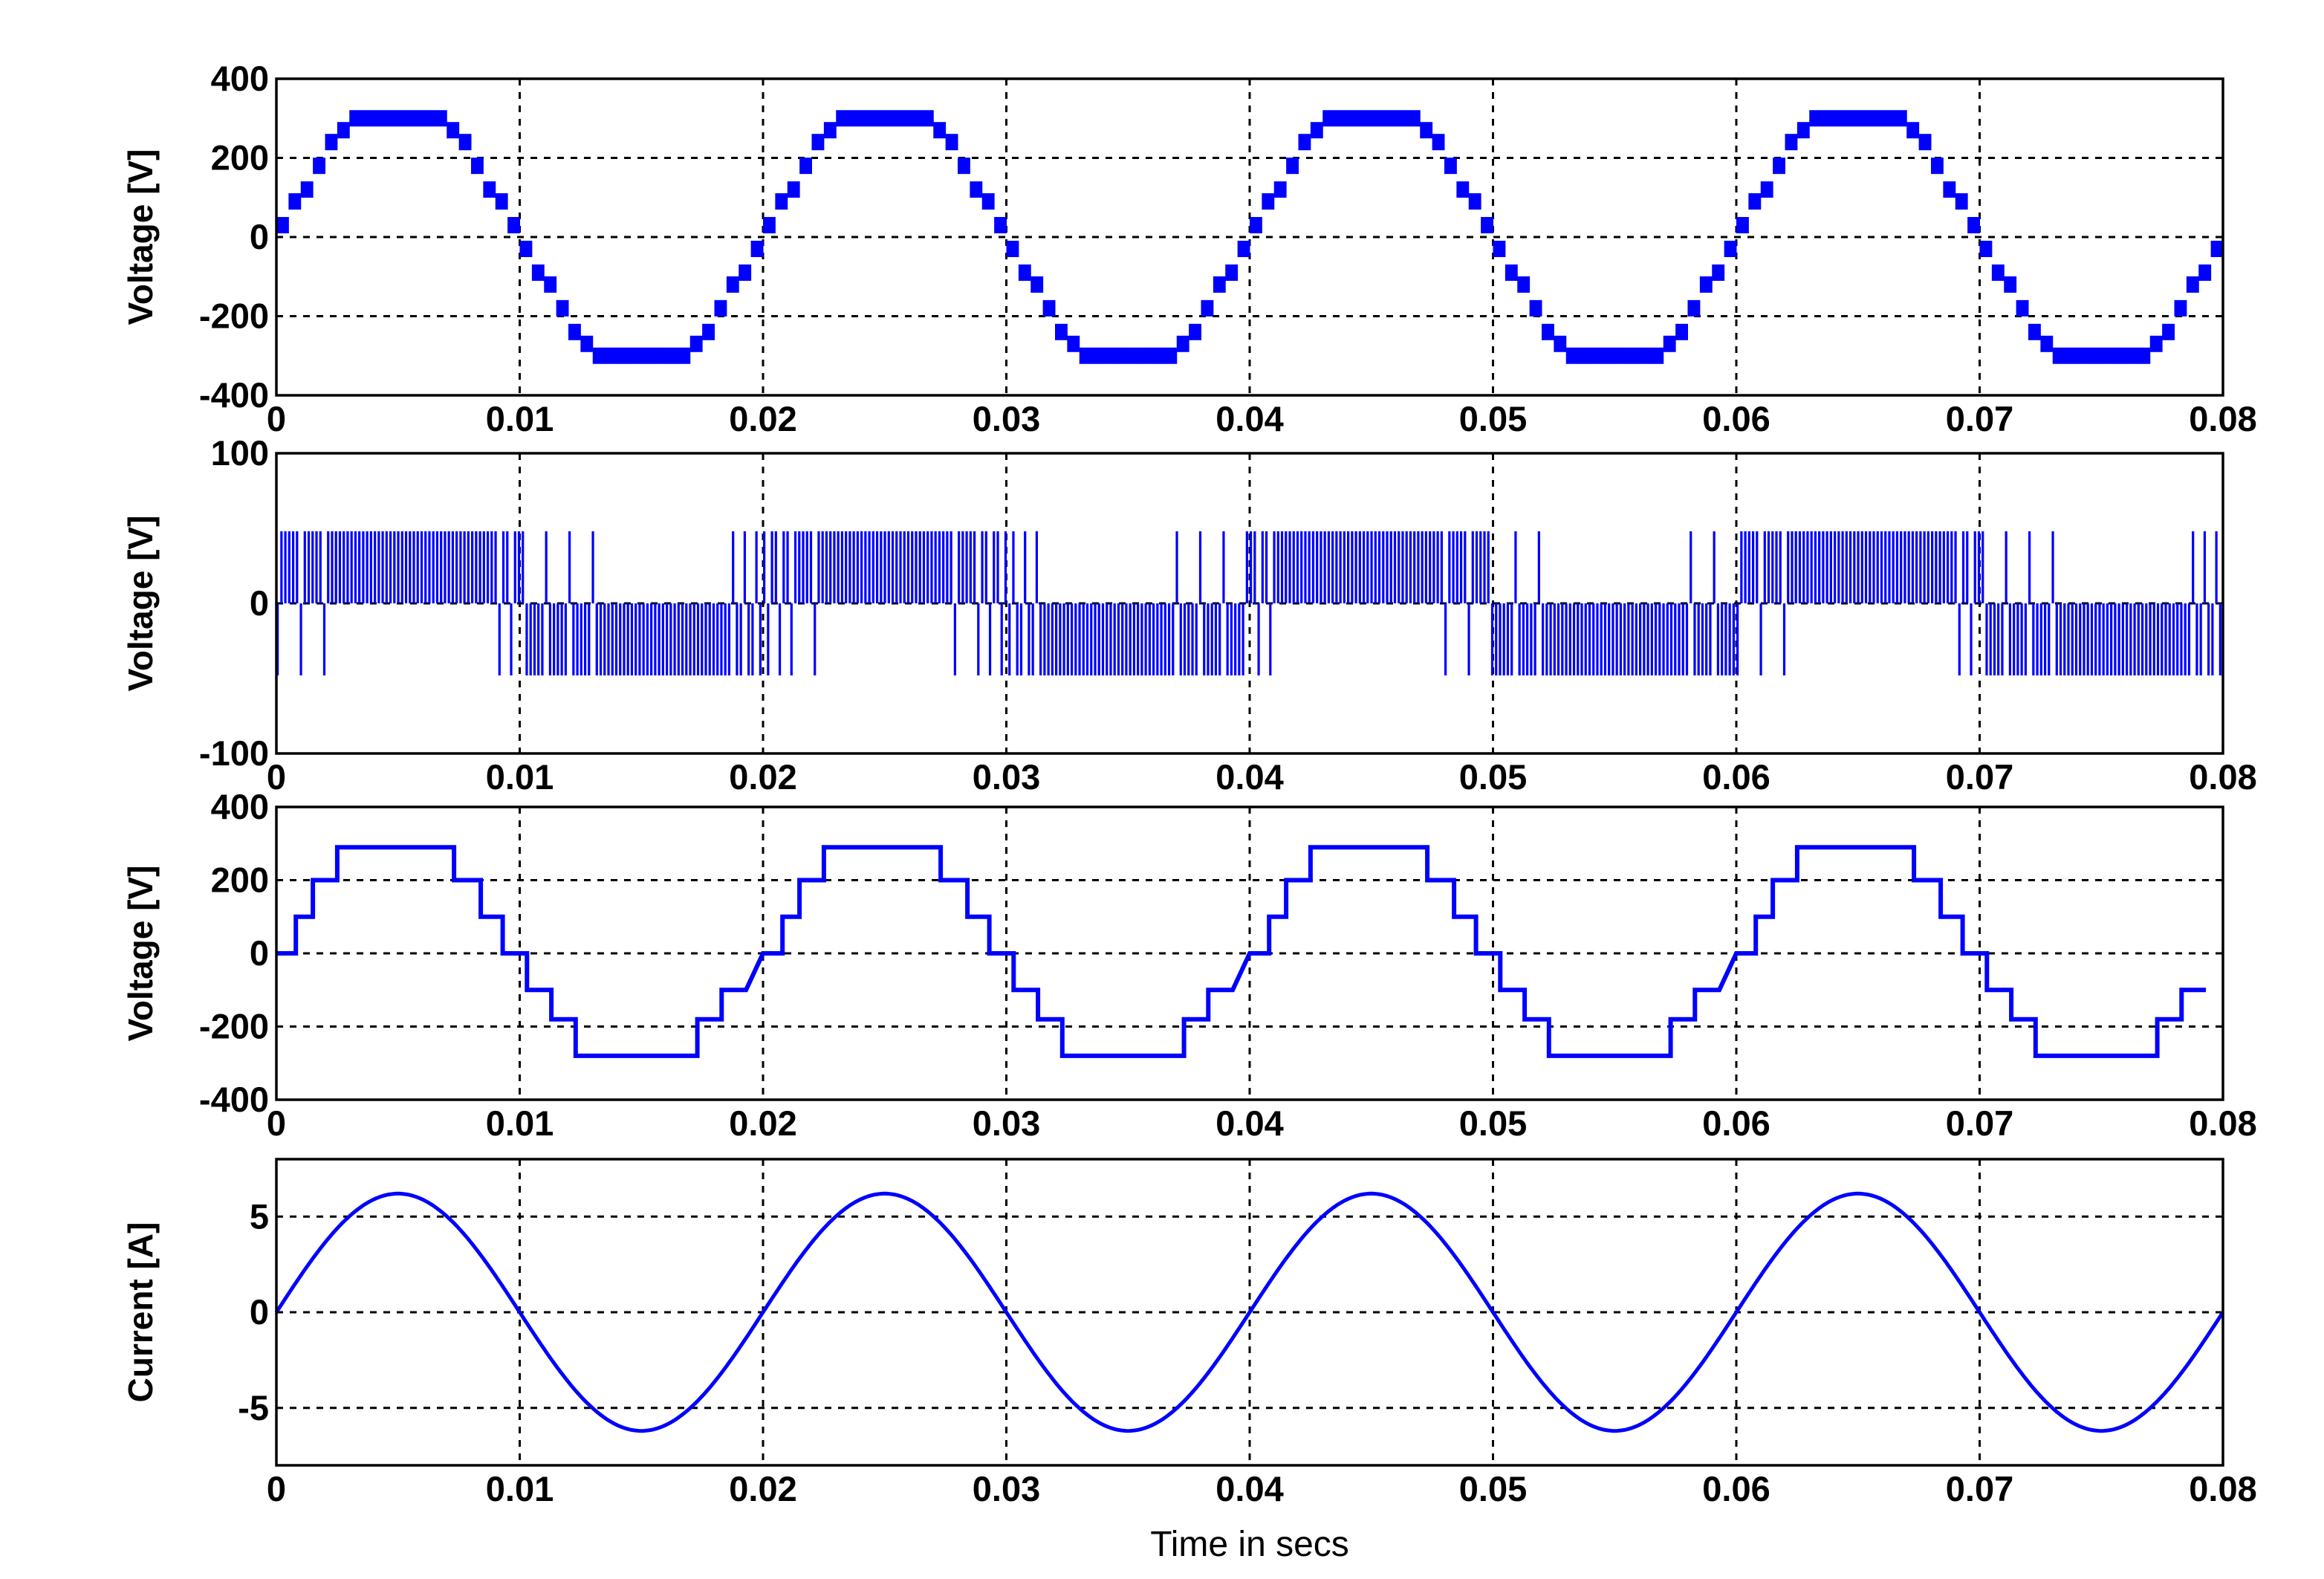  What do you see at coordinates (1736, 777) in the screenshot?
I see `x-tick-label: 0.06` at bounding box center [1736, 777].